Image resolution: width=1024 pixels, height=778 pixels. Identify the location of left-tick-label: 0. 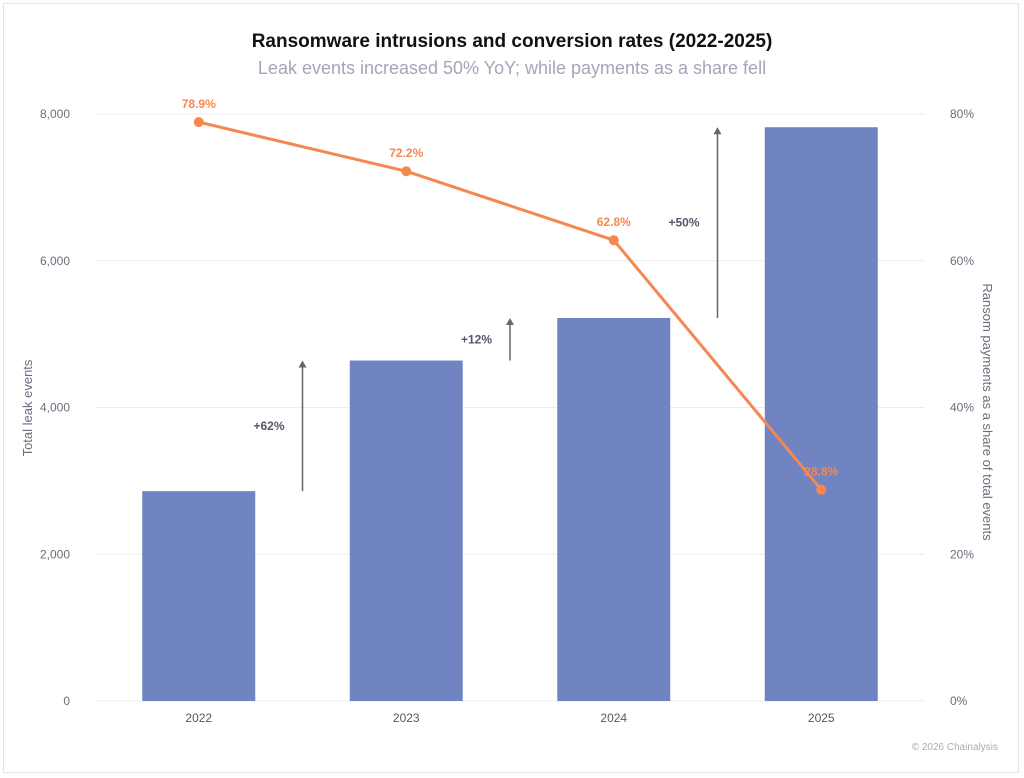
(66, 701).